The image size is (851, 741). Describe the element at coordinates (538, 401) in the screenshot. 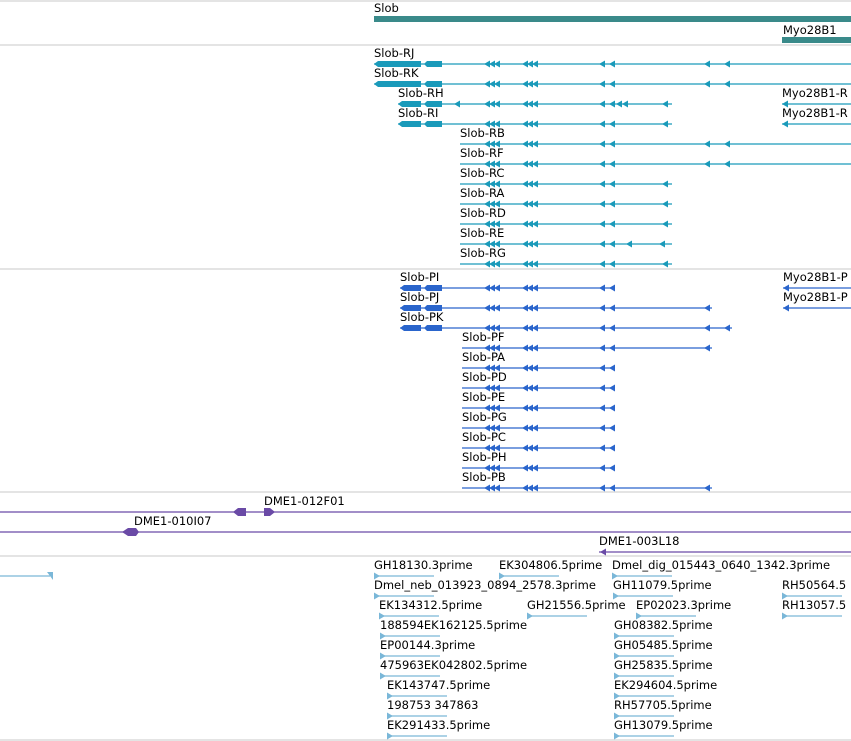

I see `protein-feature: Slob-PE` at that location.